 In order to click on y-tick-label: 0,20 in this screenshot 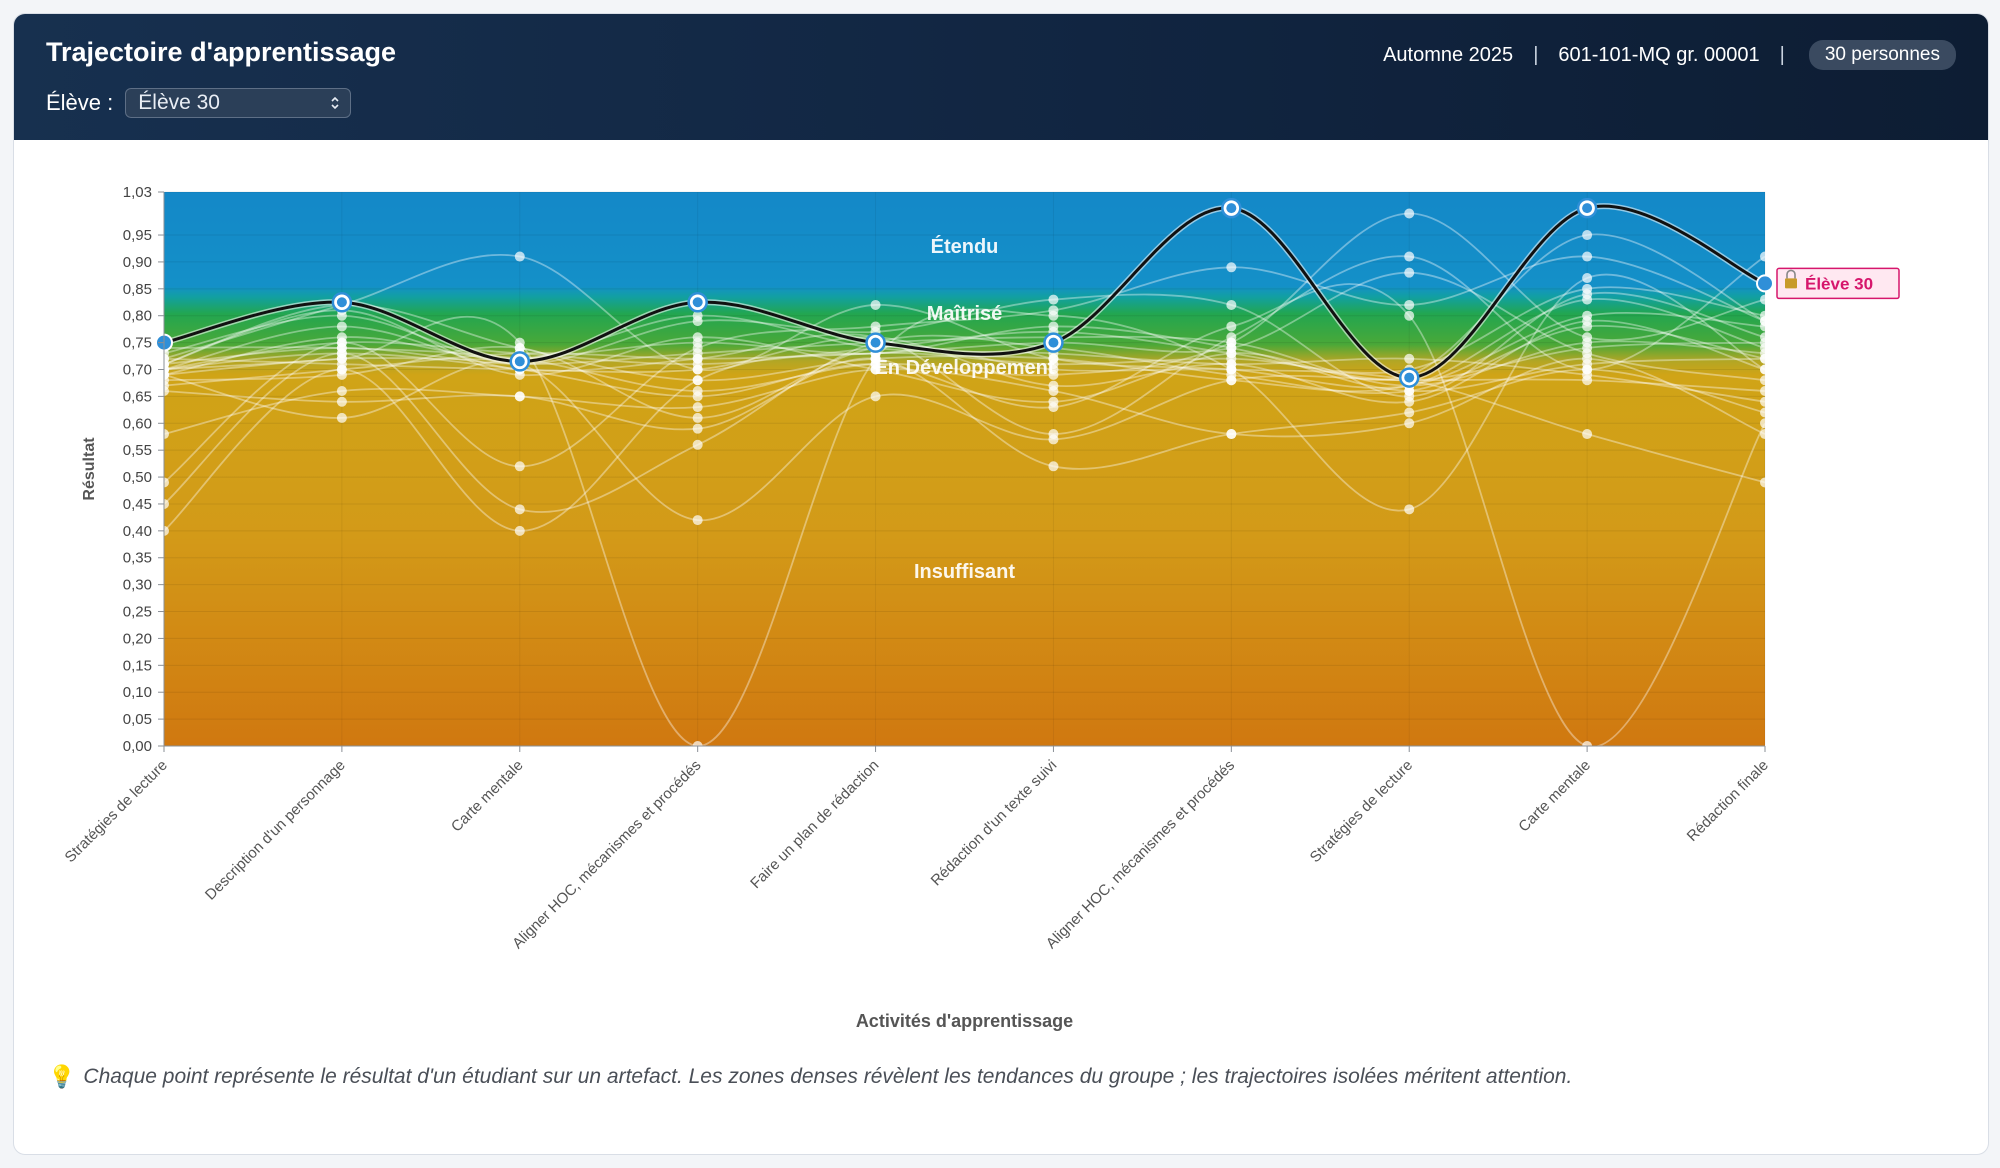, I will do `click(137, 638)`.